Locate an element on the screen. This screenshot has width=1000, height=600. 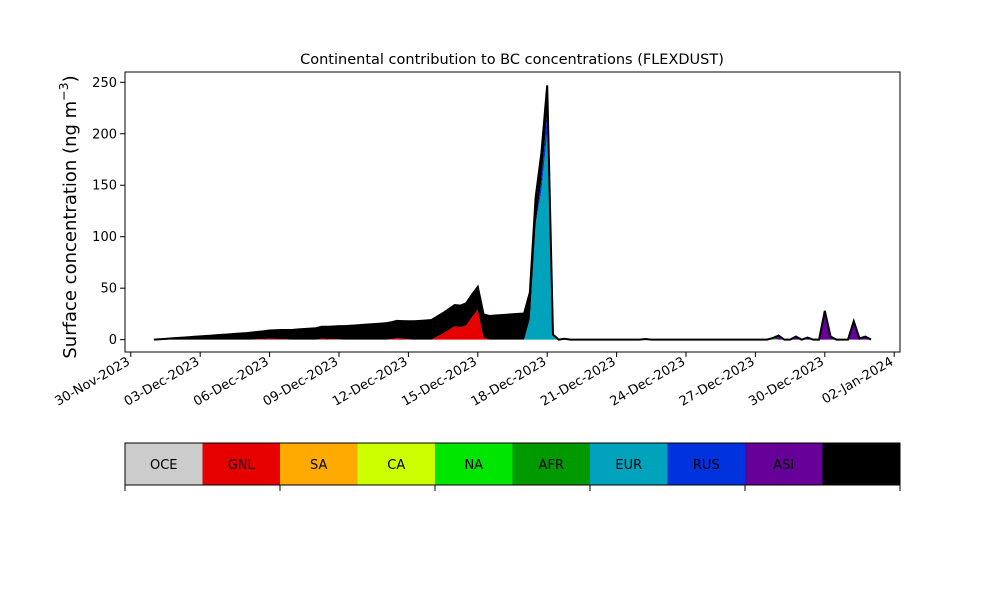
legend-label-na: NA is located at coordinates (473, 465).